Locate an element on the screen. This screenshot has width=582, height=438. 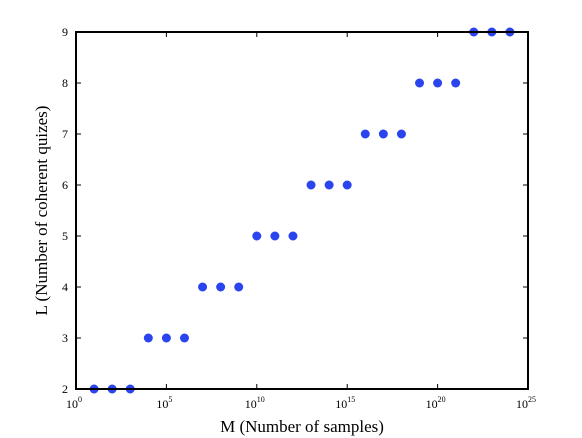
y-tick-label: 4 is located at coordinates (65, 287).